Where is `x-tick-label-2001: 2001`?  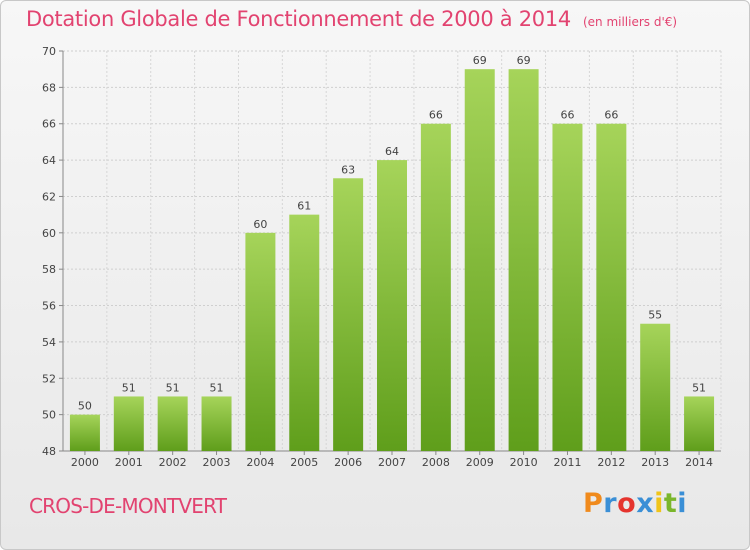 x-tick-label-2001: 2001 is located at coordinates (129, 462).